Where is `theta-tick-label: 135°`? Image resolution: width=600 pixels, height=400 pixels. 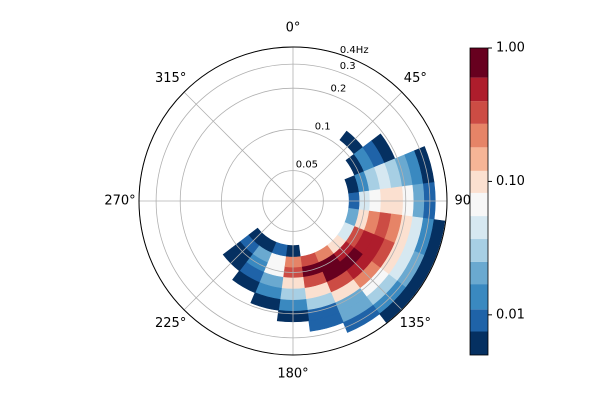 theta-tick-label: 135° is located at coordinates (415, 323).